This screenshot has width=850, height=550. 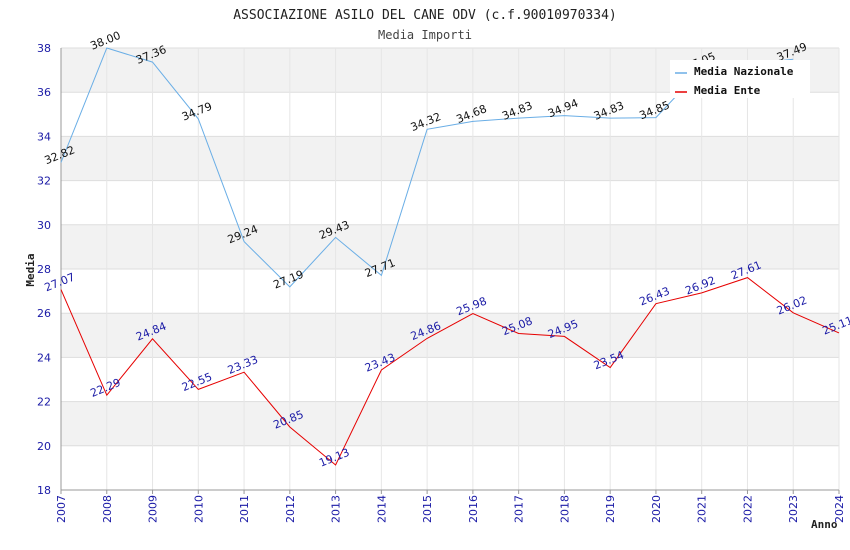 I want to click on y-axis-ticks: 18 20 22 24 26 28 30 32 34 36 38, so click(x=44, y=269).